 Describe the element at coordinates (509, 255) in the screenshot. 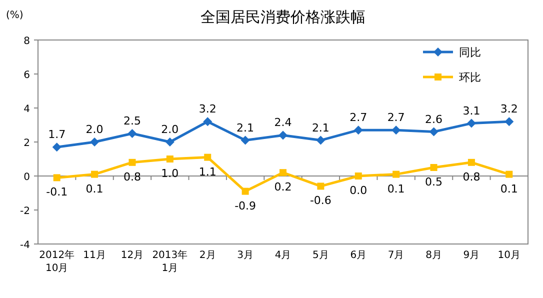

I see `x-tick-label: 10月` at that location.